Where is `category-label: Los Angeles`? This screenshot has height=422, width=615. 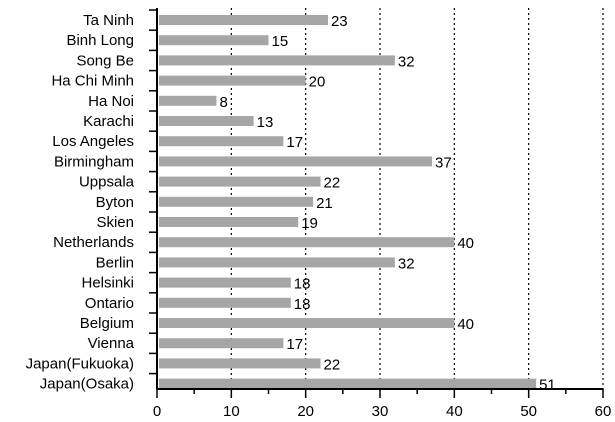
category-label: Los Angeles is located at coordinates (93, 141).